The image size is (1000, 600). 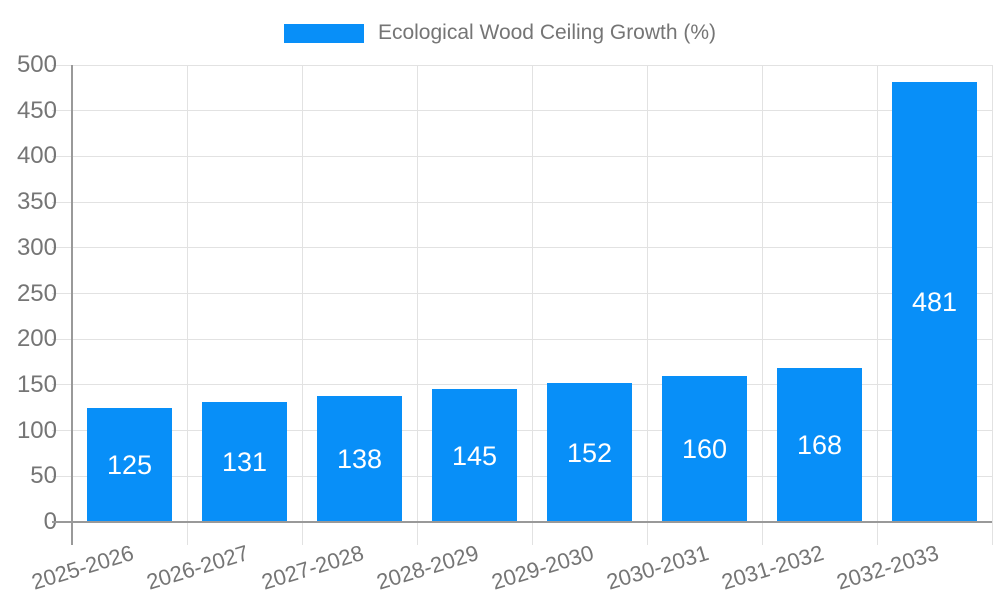 I want to click on bar-value-label: 125, so click(x=129, y=464).